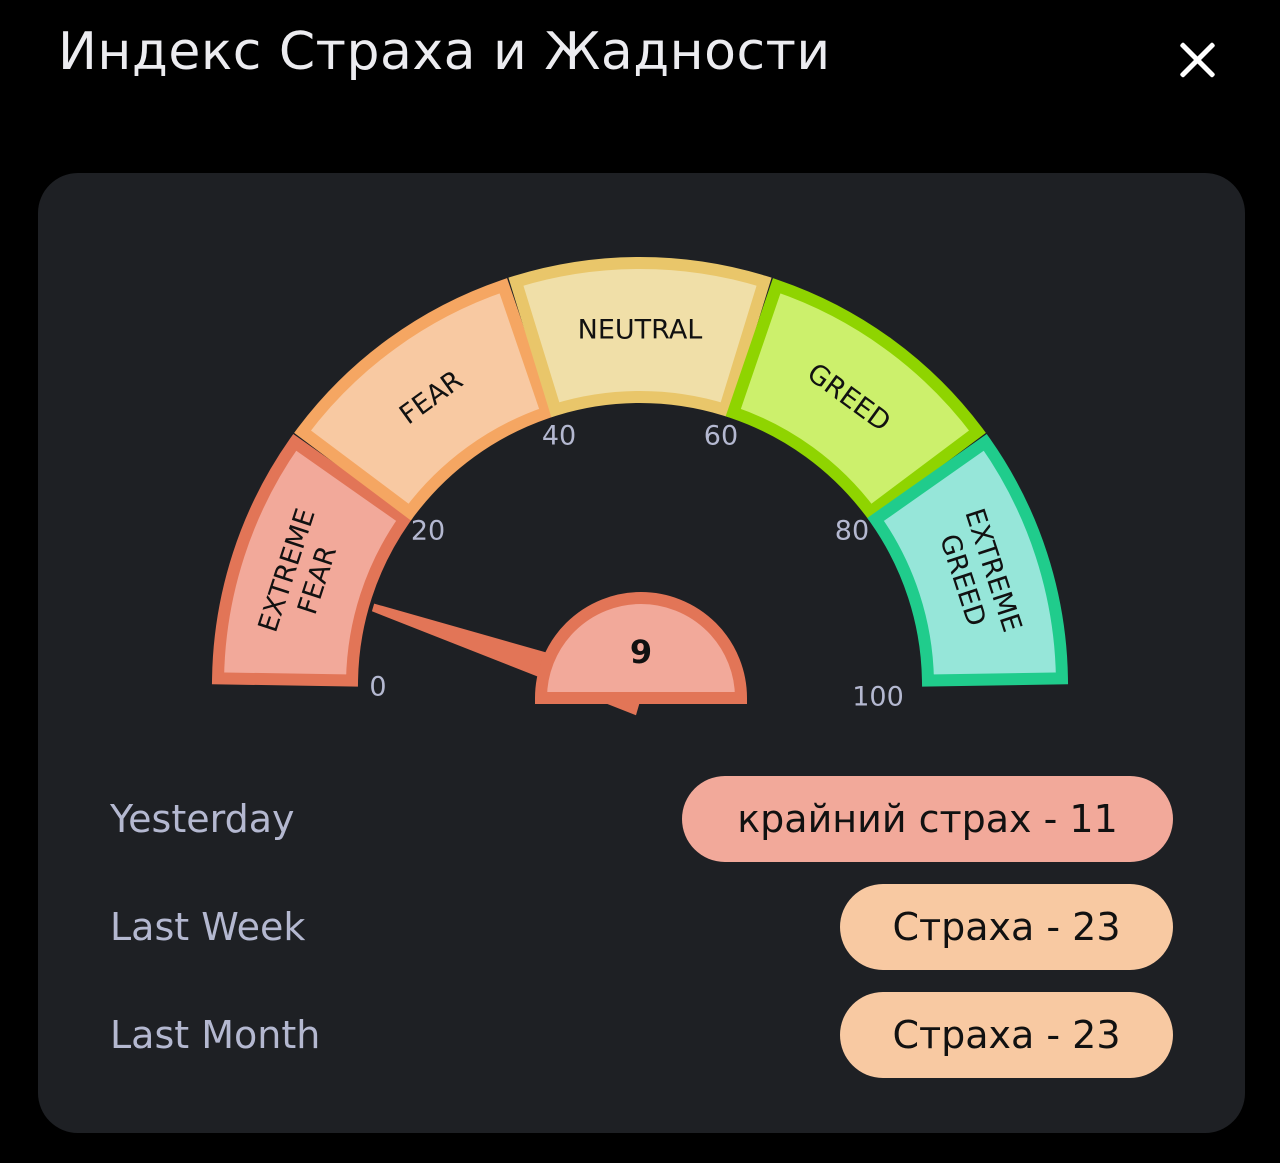 The height and width of the screenshot is (1163, 1280). Describe the element at coordinates (640, 330) in the screenshot. I see `gauge-segment-label: NEUTRAL` at that location.